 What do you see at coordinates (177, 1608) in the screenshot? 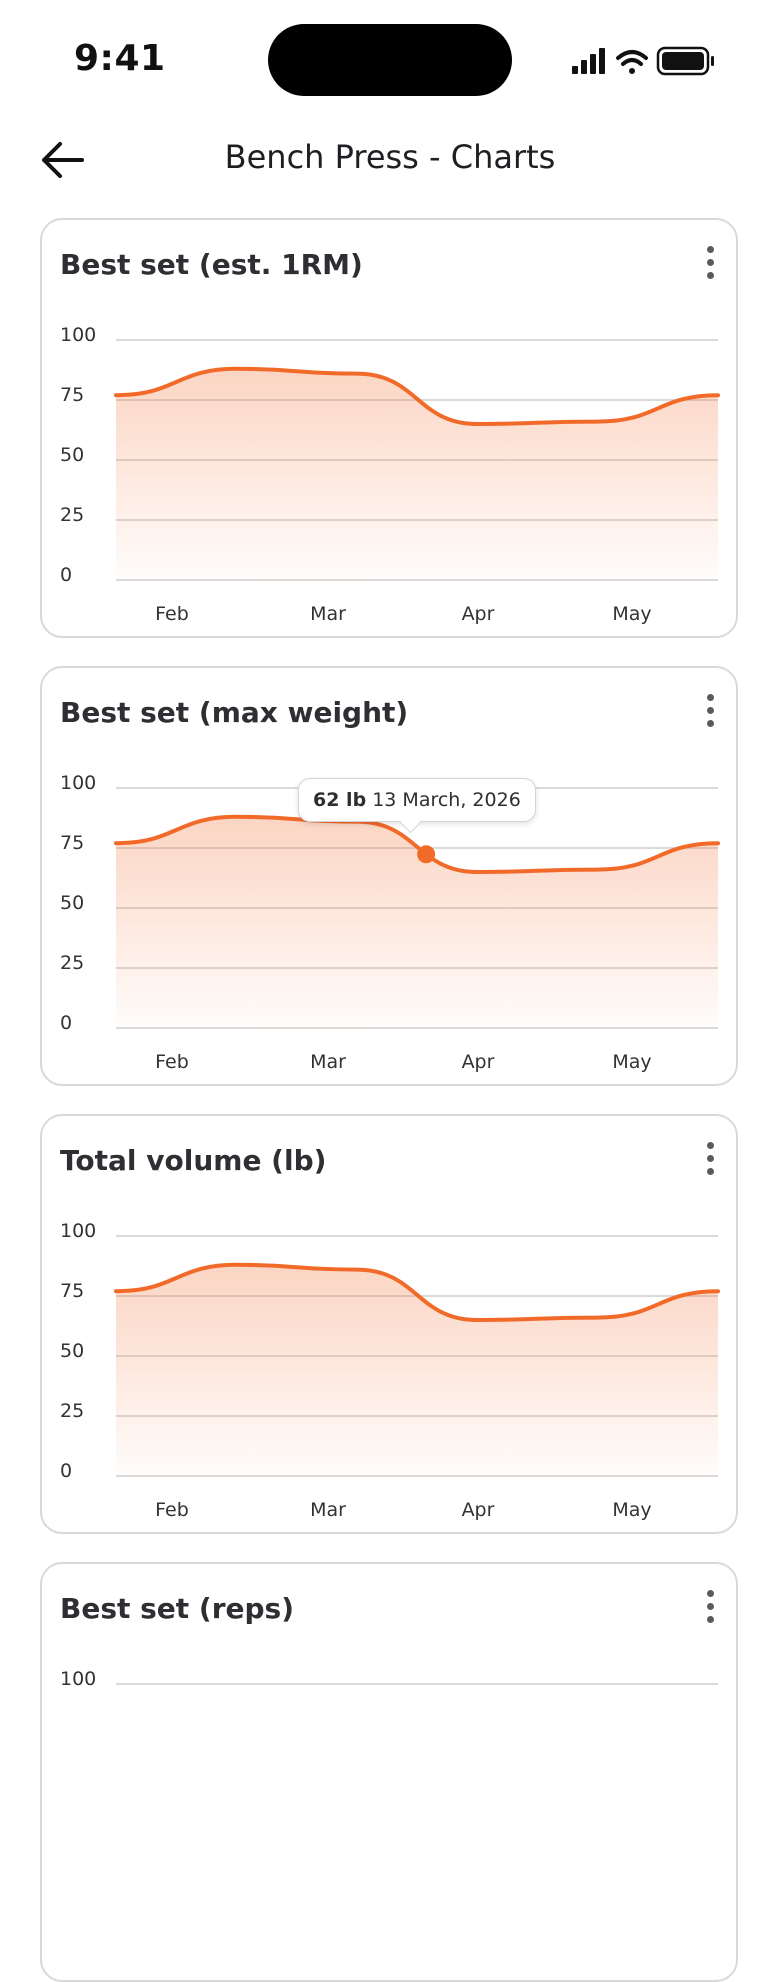
I see `card-title: Best set (reps)` at bounding box center [177, 1608].